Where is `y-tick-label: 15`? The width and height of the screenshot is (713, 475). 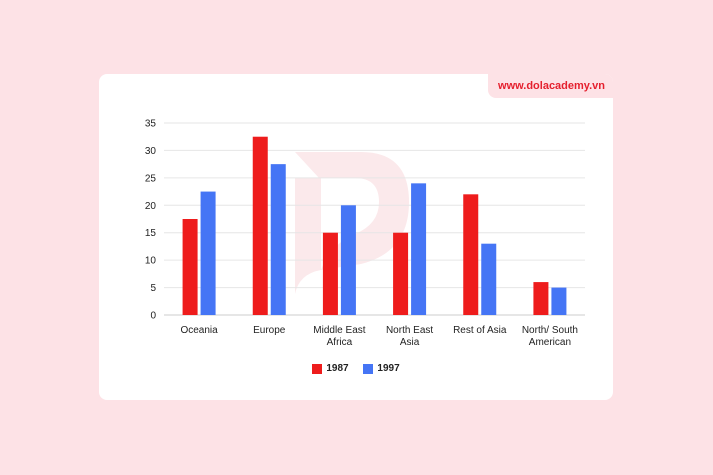 y-tick-label: 15 is located at coordinates (151, 233).